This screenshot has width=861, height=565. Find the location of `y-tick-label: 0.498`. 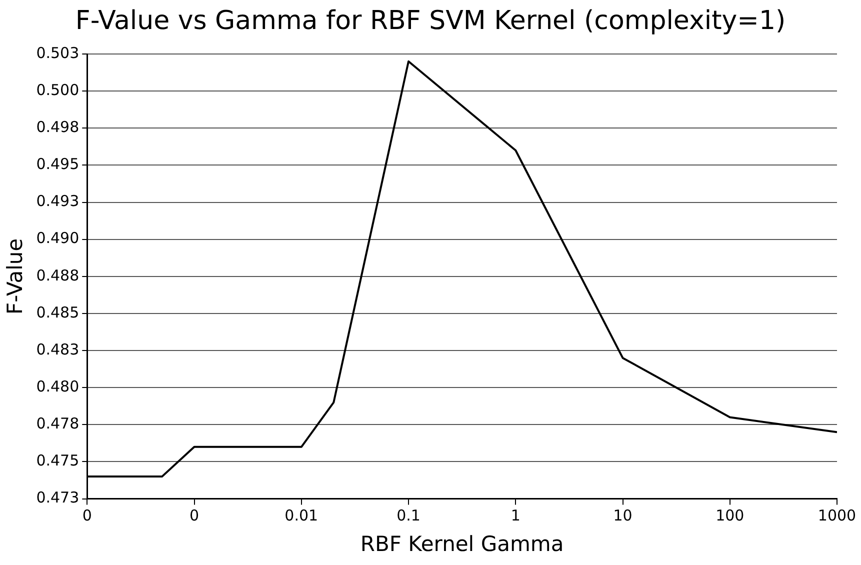

y-tick-label: 0.498 is located at coordinates (58, 127).